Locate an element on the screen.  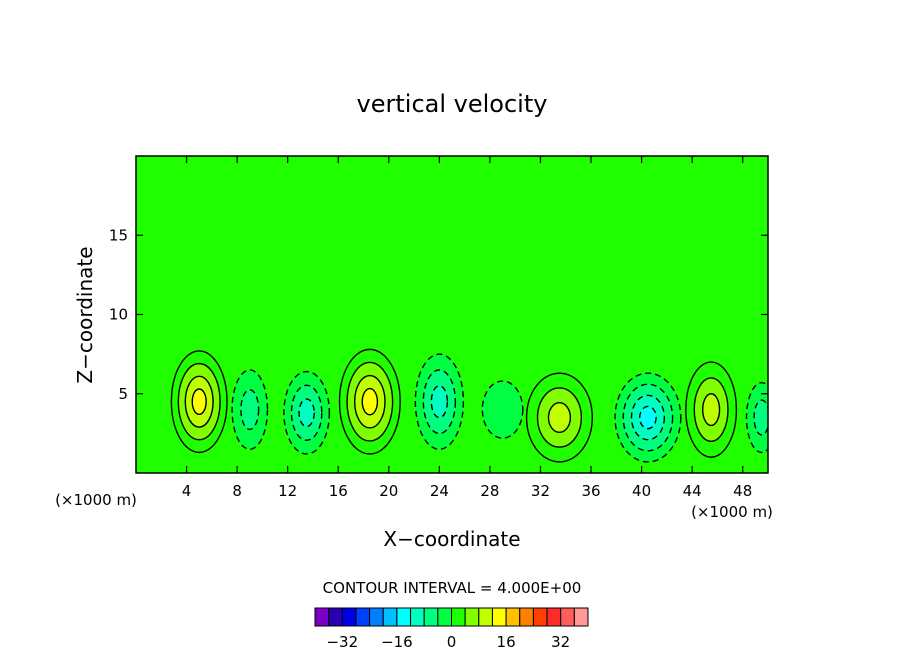
x-tick-label: 40 is located at coordinates (641, 491).